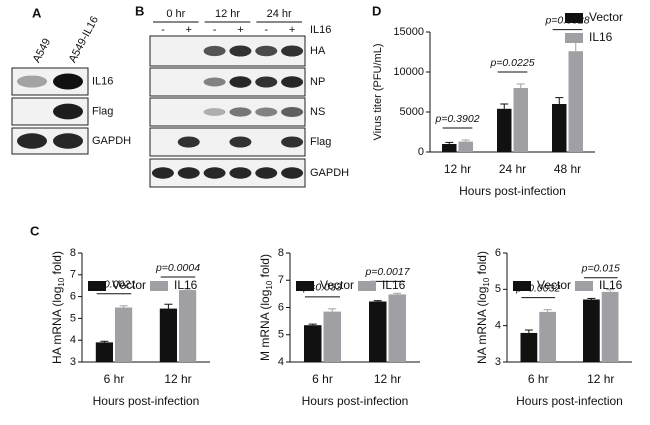 This screenshot has height=425, width=650. Describe the element at coordinates (227, 14) in the screenshot. I see `time-label: 12 hr` at that location.